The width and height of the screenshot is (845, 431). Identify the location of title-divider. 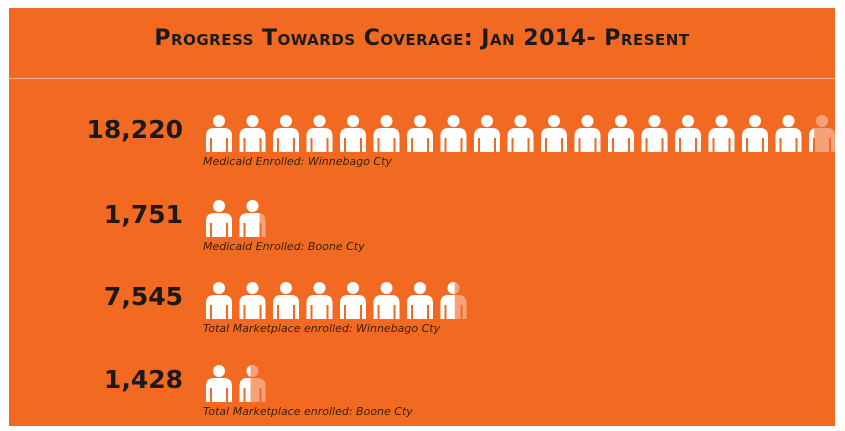
(422, 78).